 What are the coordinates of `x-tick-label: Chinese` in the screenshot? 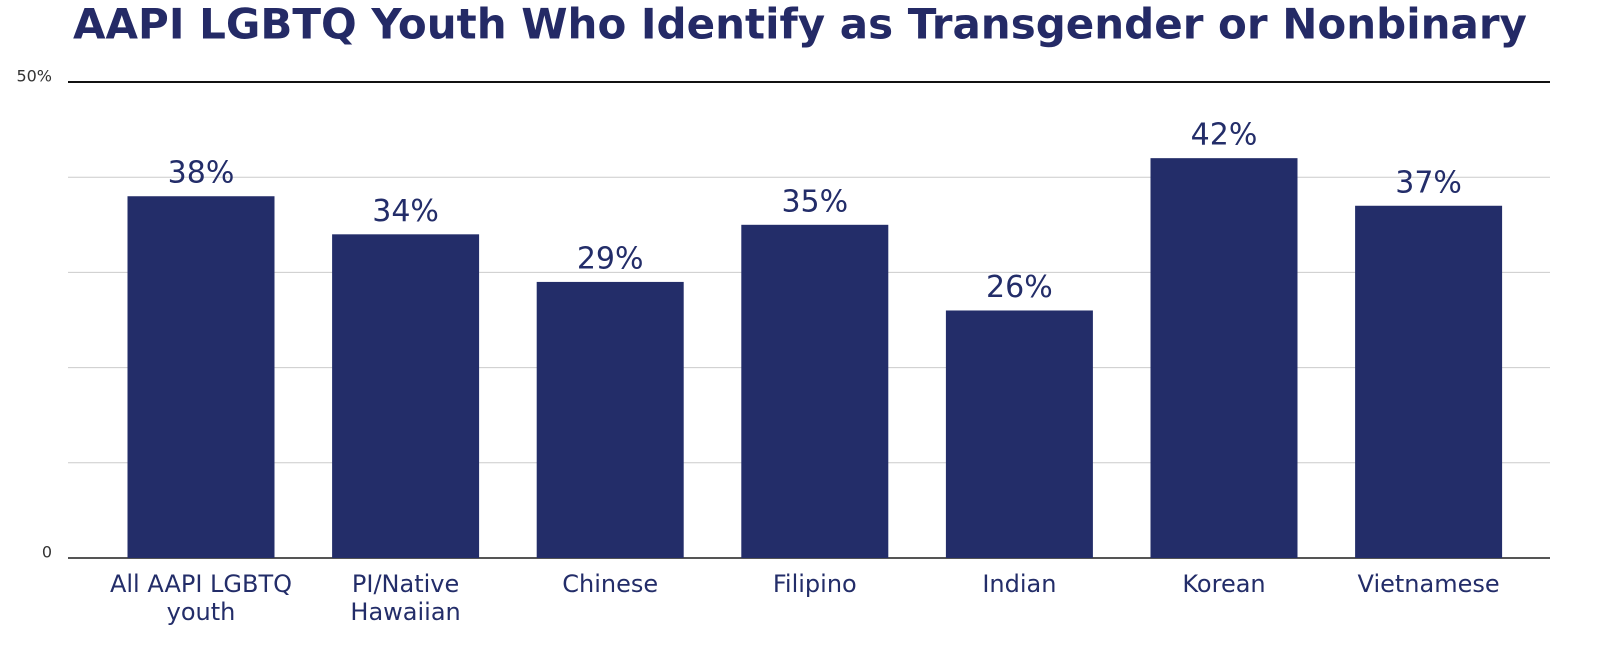 It's located at (610, 584).